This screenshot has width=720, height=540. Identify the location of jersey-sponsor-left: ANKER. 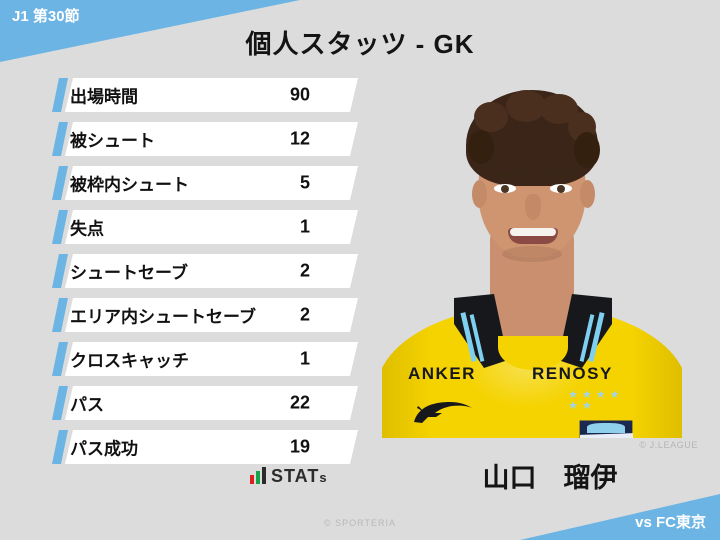
(442, 373).